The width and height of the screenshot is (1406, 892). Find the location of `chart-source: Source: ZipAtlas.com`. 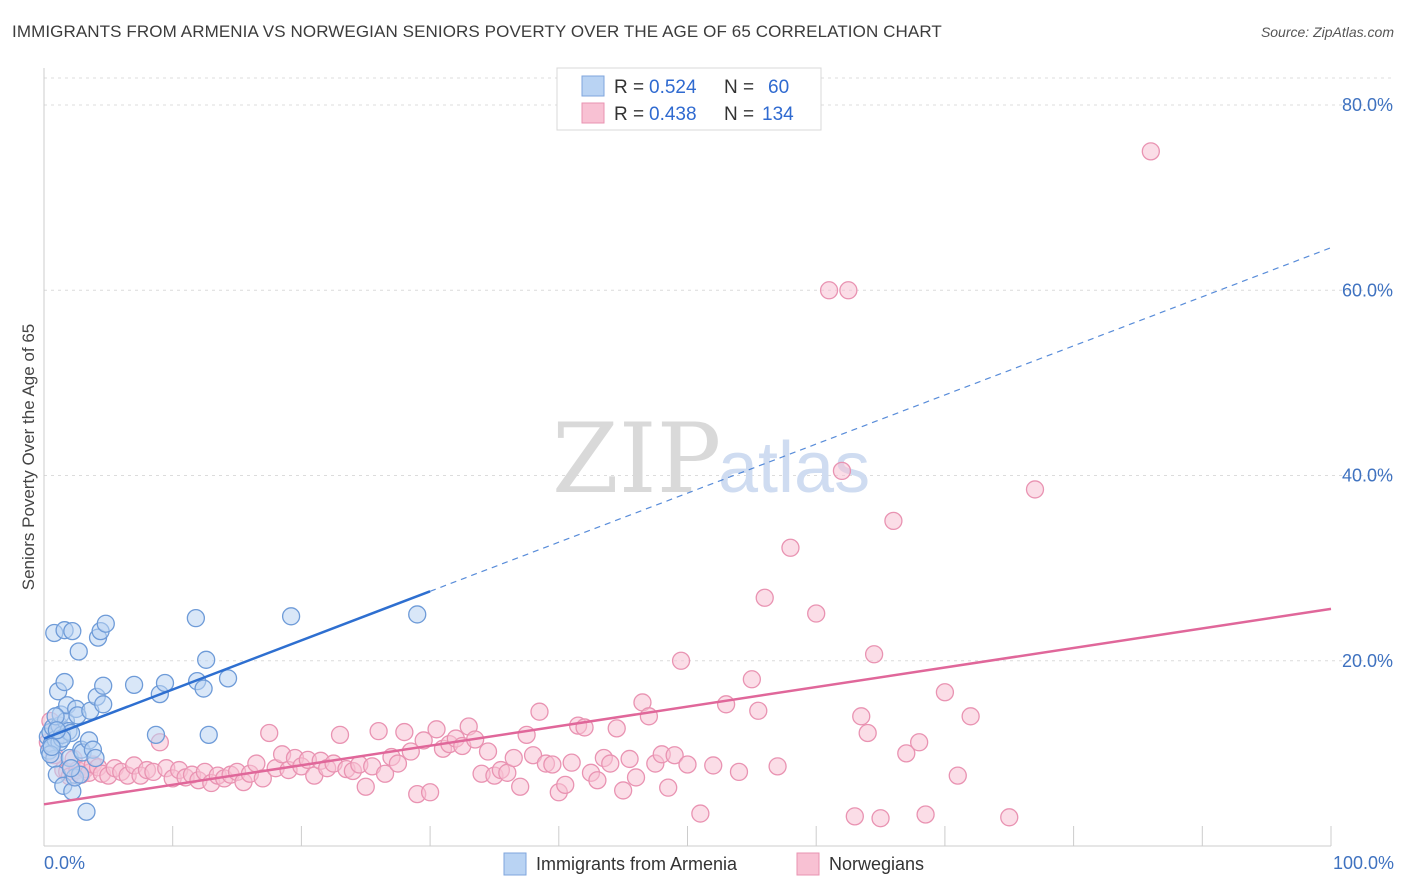

chart-source: Source: ZipAtlas.com is located at coordinates (1327, 32).